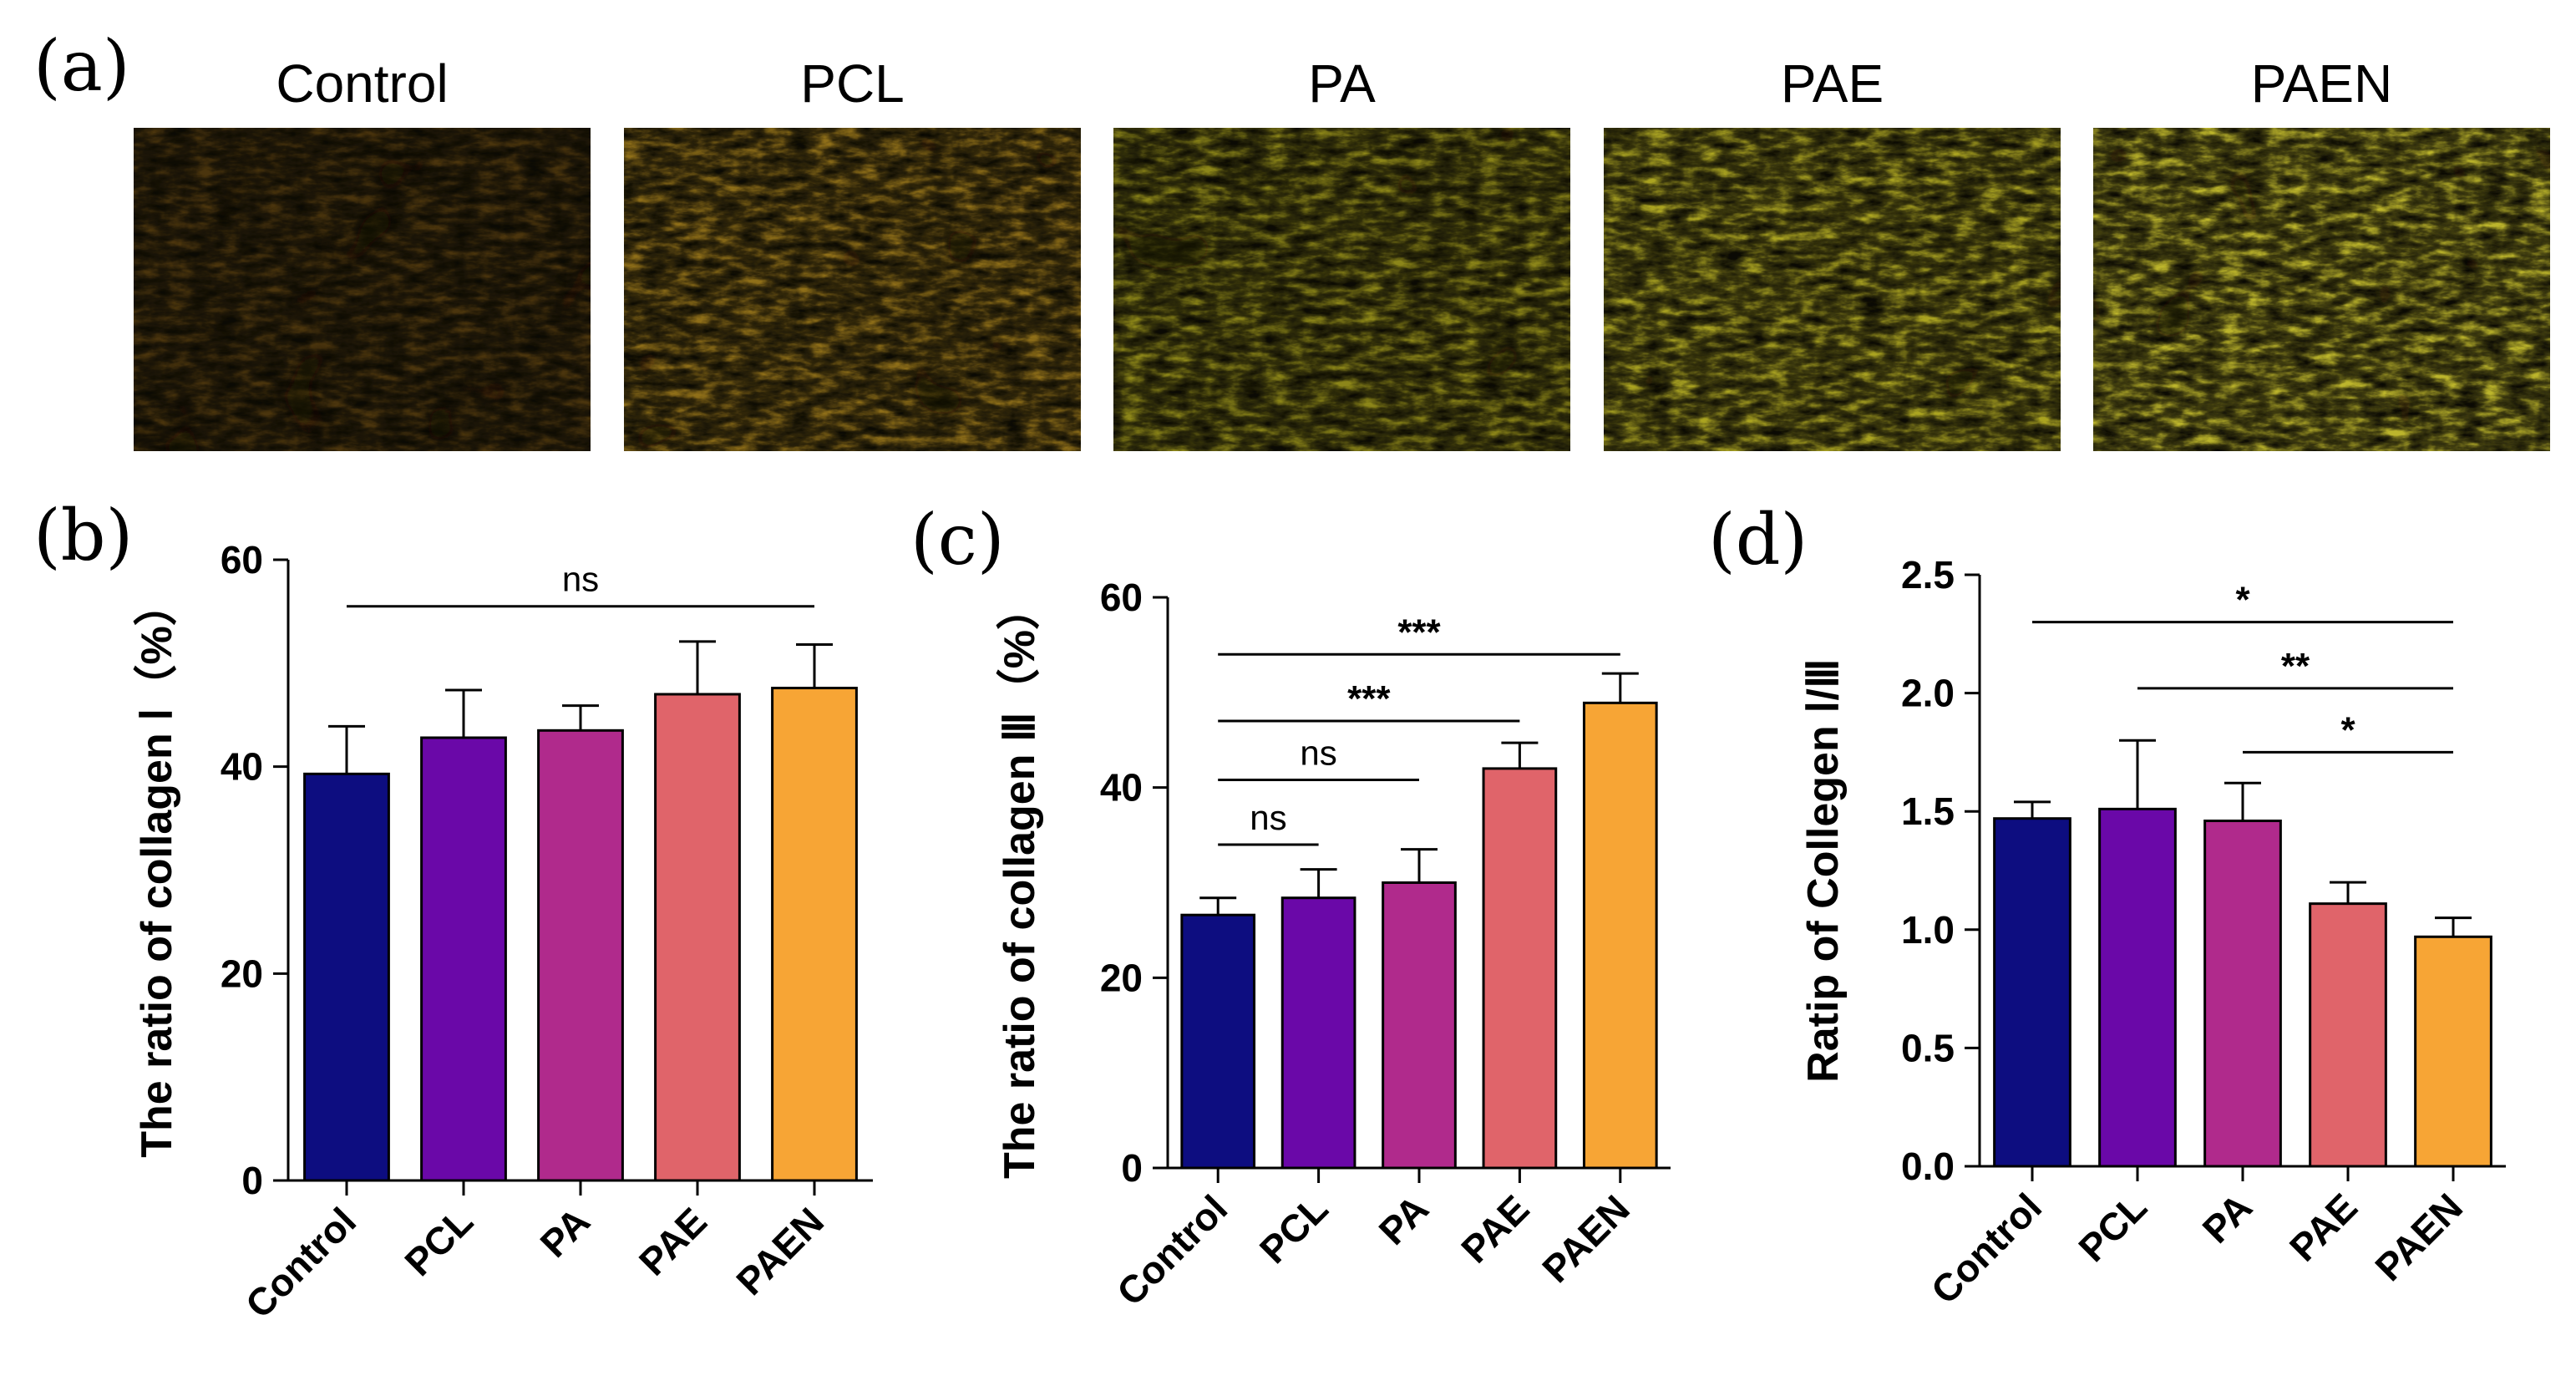  I want to click on y-tick-label: 0.5, so click(1928, 1048).